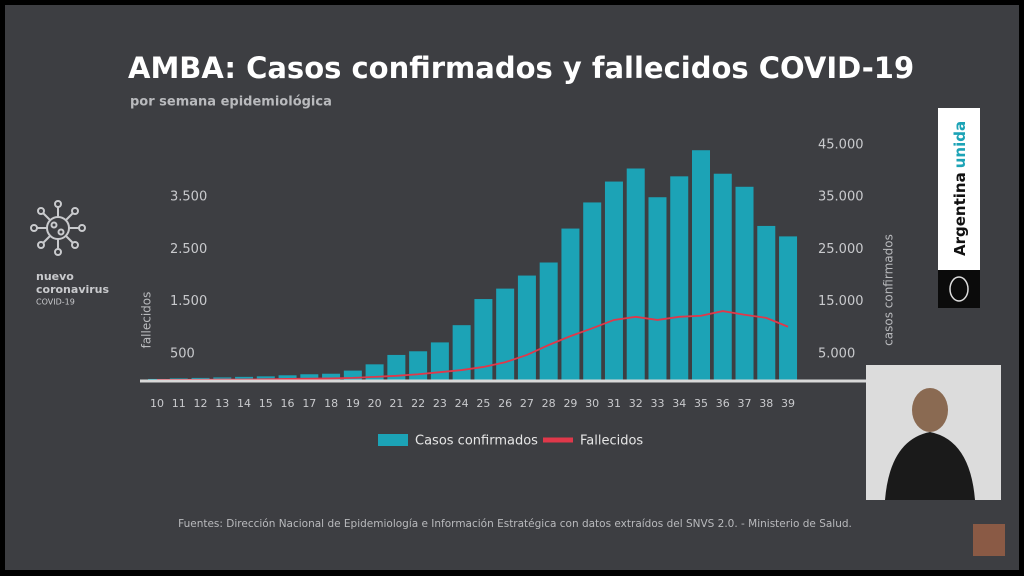 The width and height of the screenshot is (1024, 576). I want to click on x-tick-label: 39, so click(788, 403).